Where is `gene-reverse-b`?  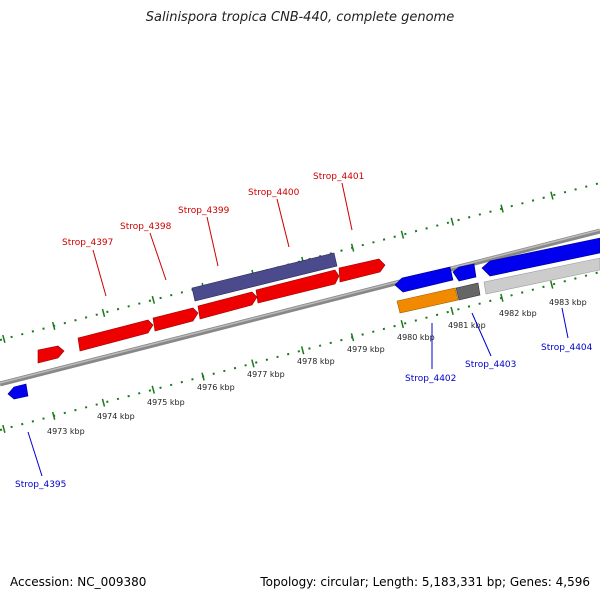
gene-reverse-b is located at coordinates (464, 272).